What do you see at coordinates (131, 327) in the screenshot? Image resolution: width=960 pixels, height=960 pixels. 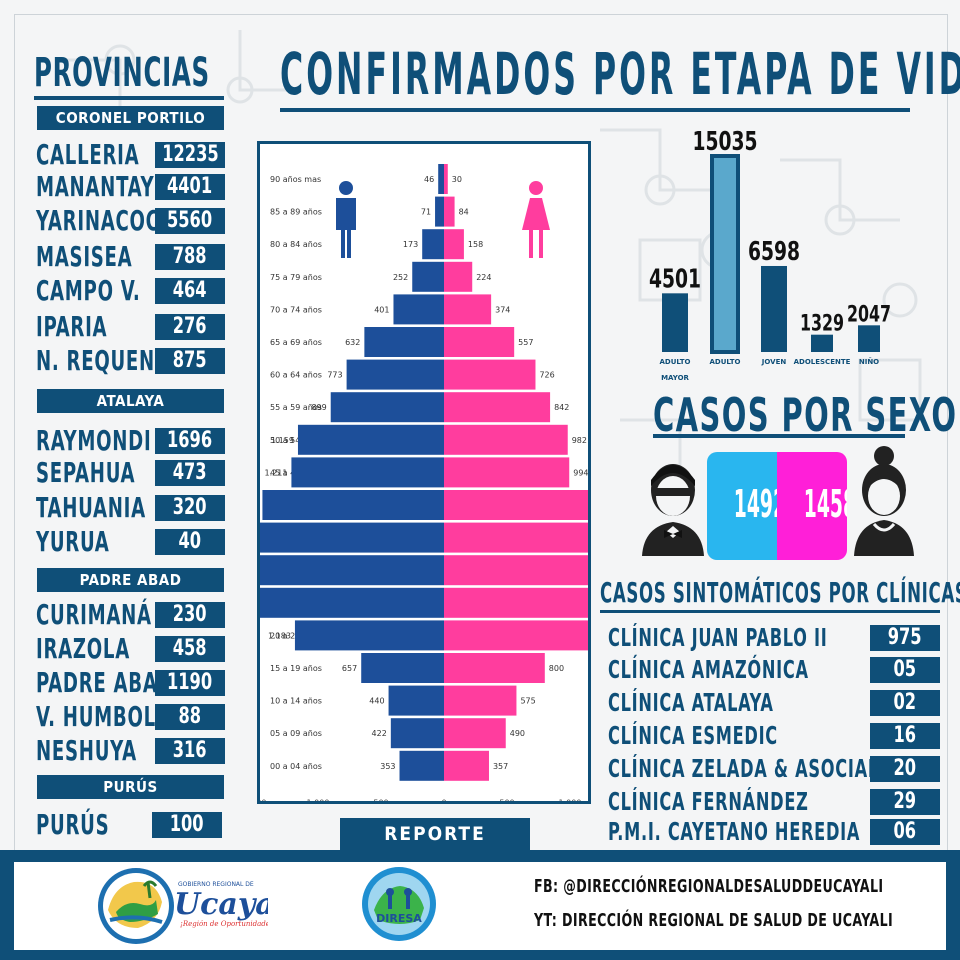 I see `province-row: IPARIA 276` at bounding box center [131, 327].